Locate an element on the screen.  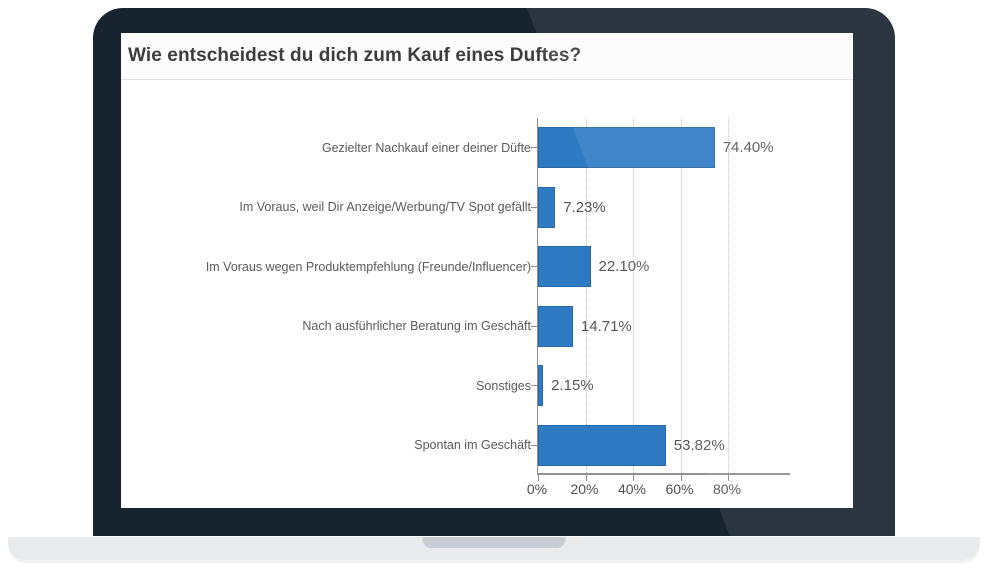
category-label: Nach ausführlicher Beratung im Geschäft is located at coordinates (416, 326).